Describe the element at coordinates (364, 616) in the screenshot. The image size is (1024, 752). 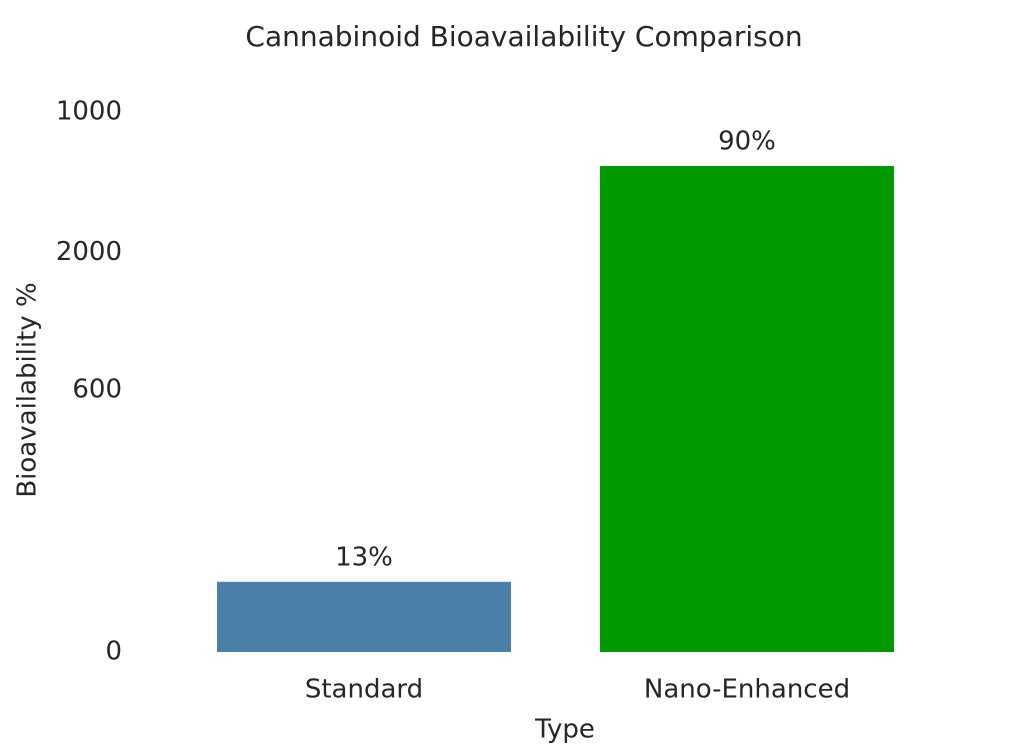
I see `bar` at that location.